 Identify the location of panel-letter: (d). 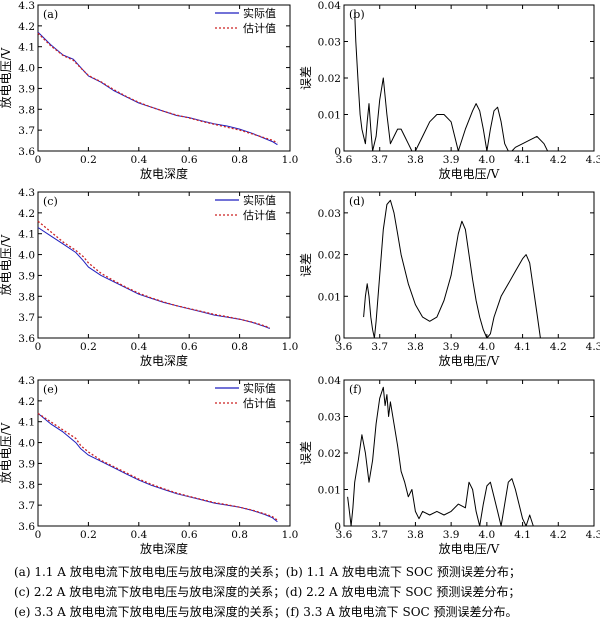
(357, 201).